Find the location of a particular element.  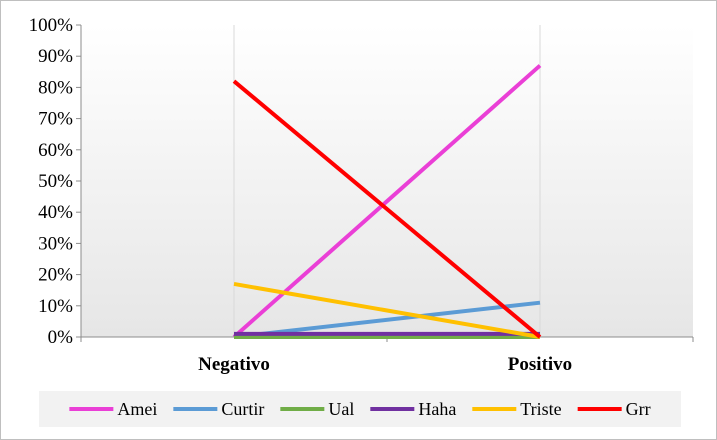

y-tick-label: 30% is located at coordinates (55, 243).